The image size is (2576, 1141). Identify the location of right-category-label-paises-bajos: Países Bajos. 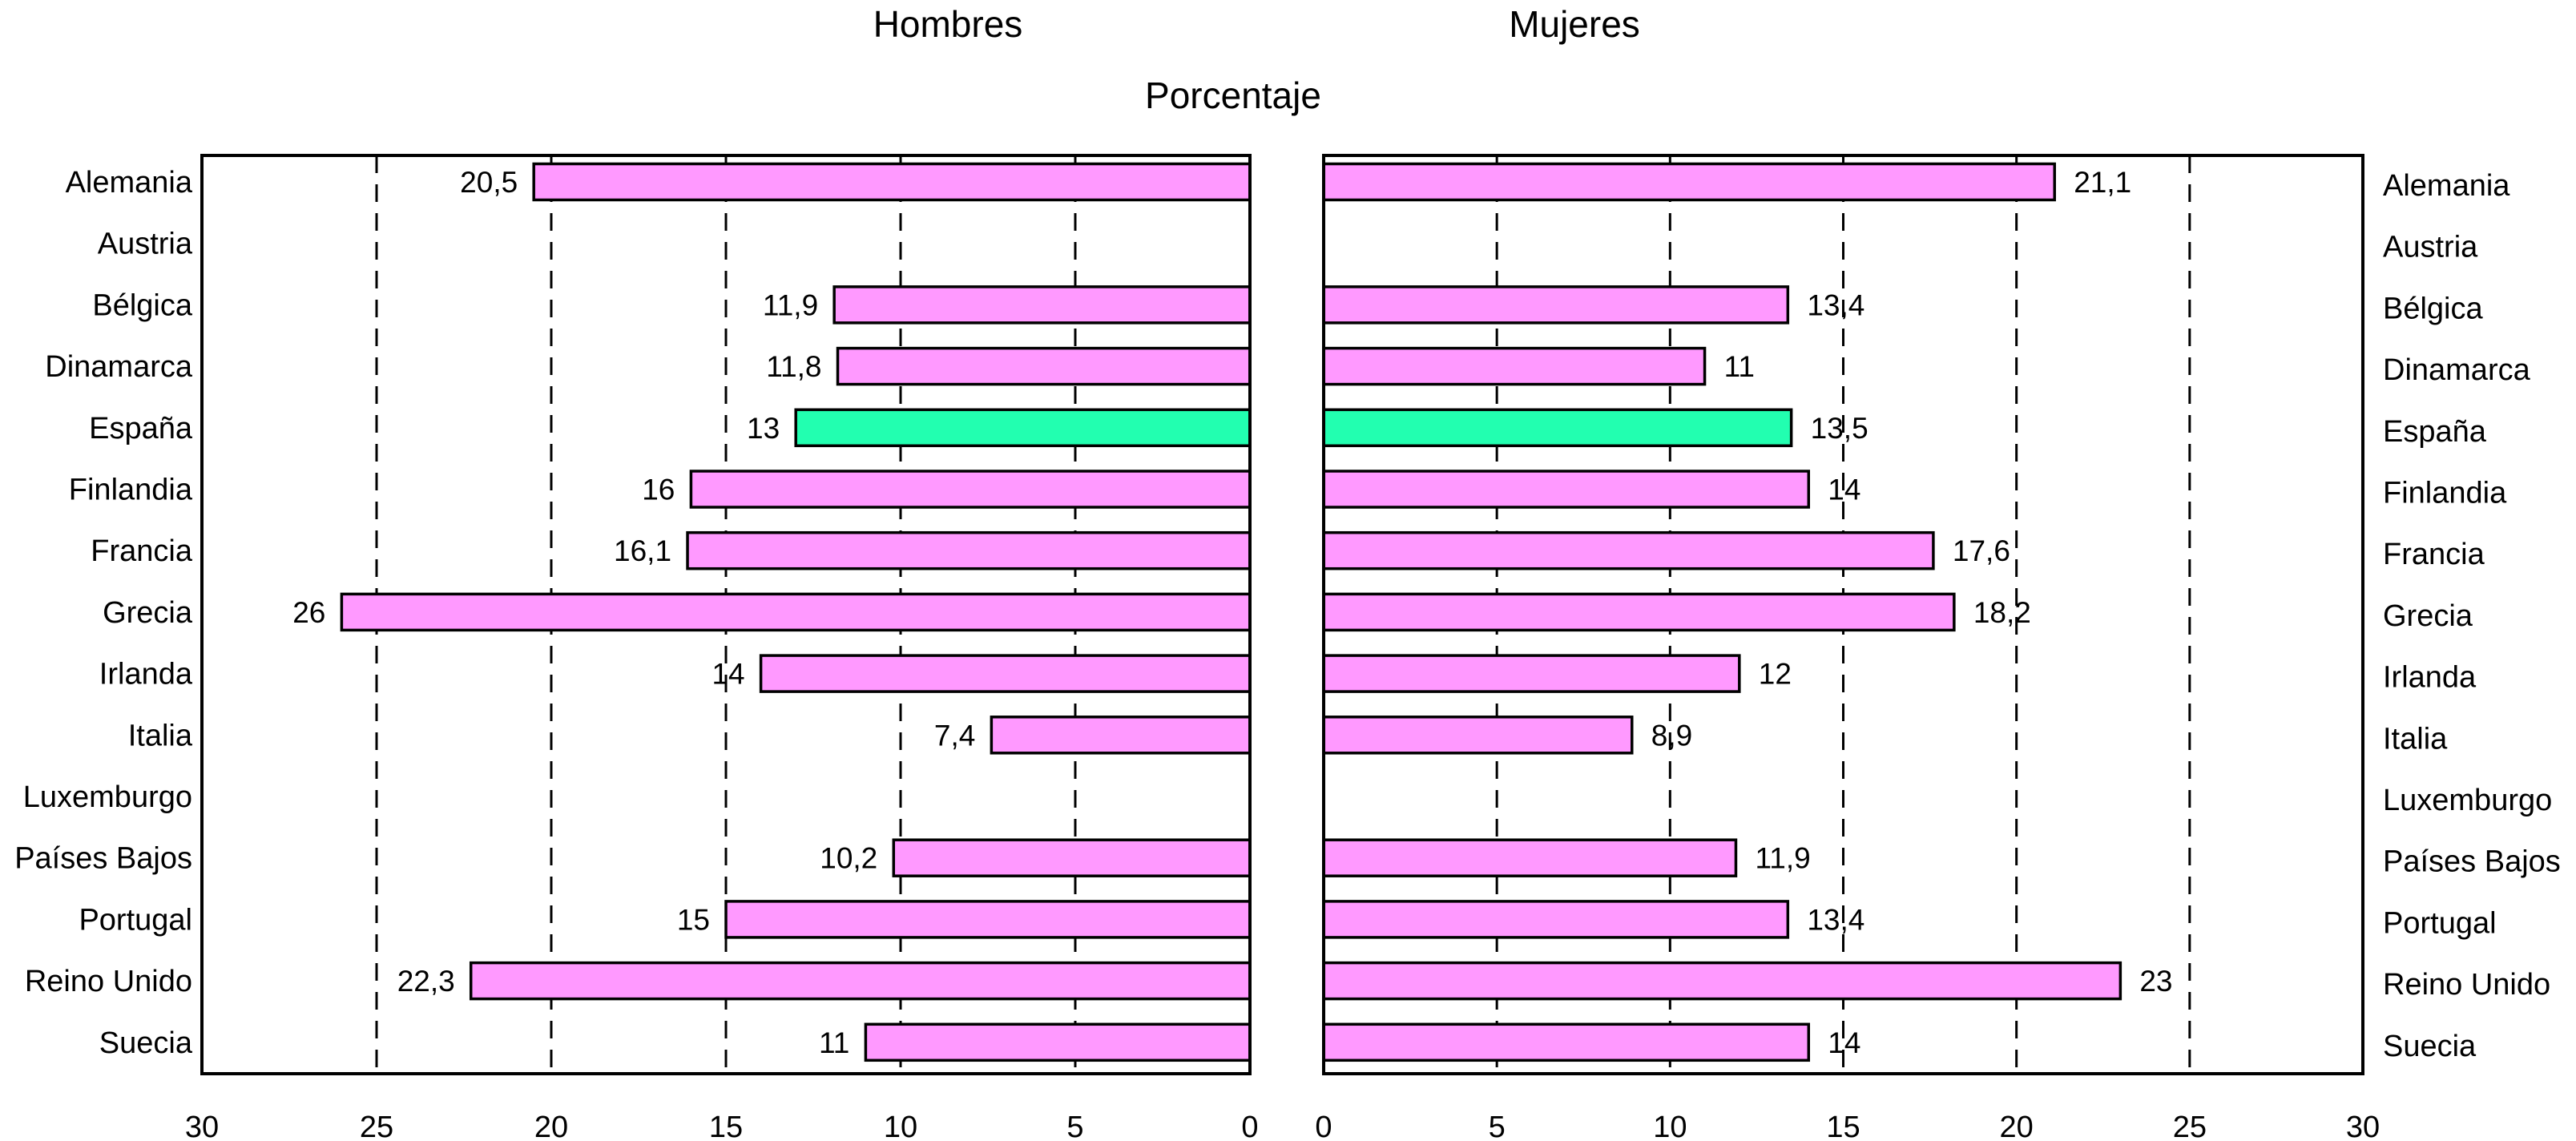
(2472, 862).